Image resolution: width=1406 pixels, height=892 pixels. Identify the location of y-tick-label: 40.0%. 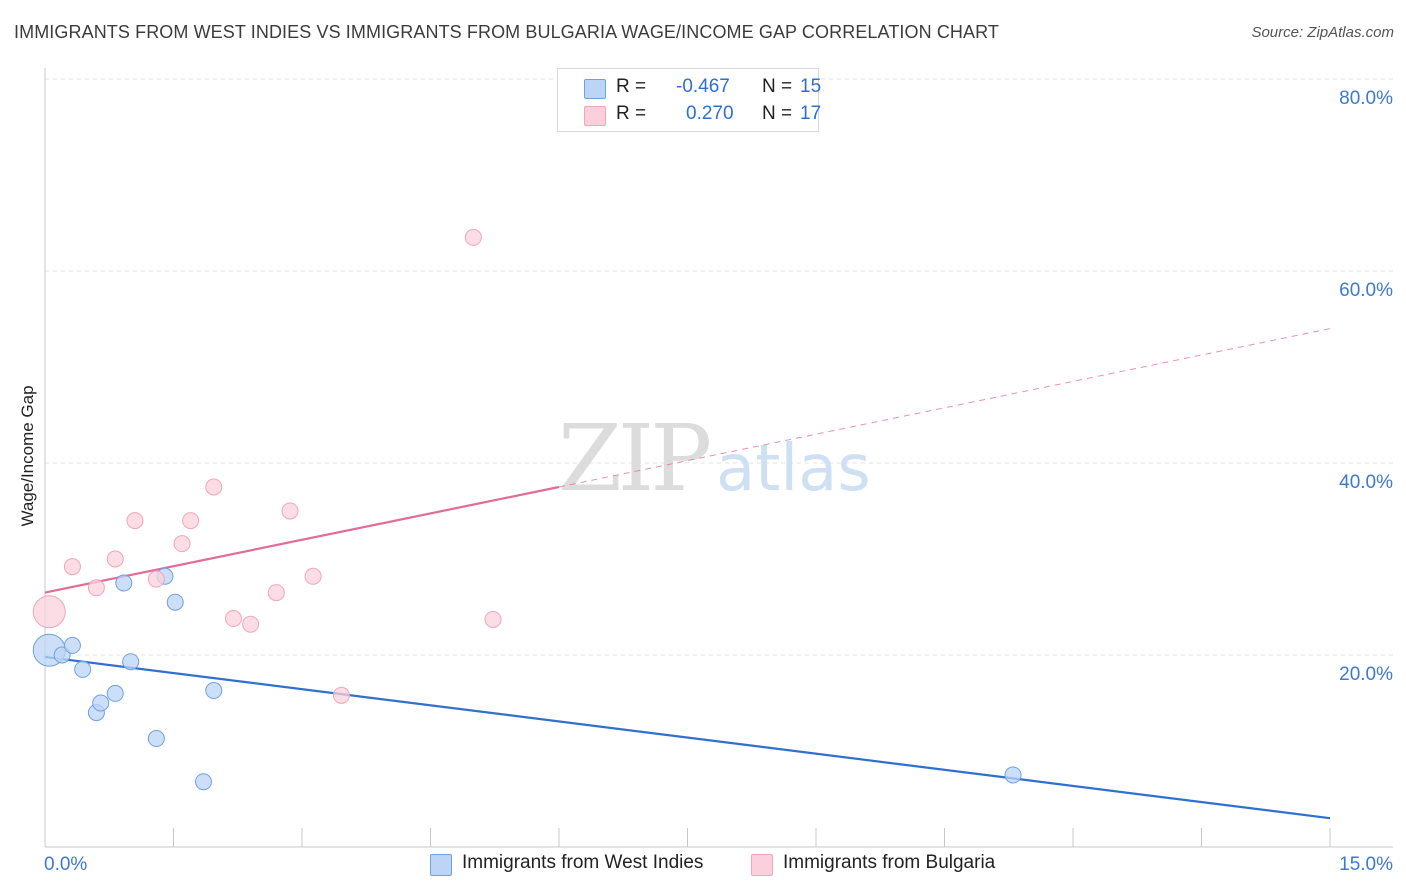
(1366, 482).